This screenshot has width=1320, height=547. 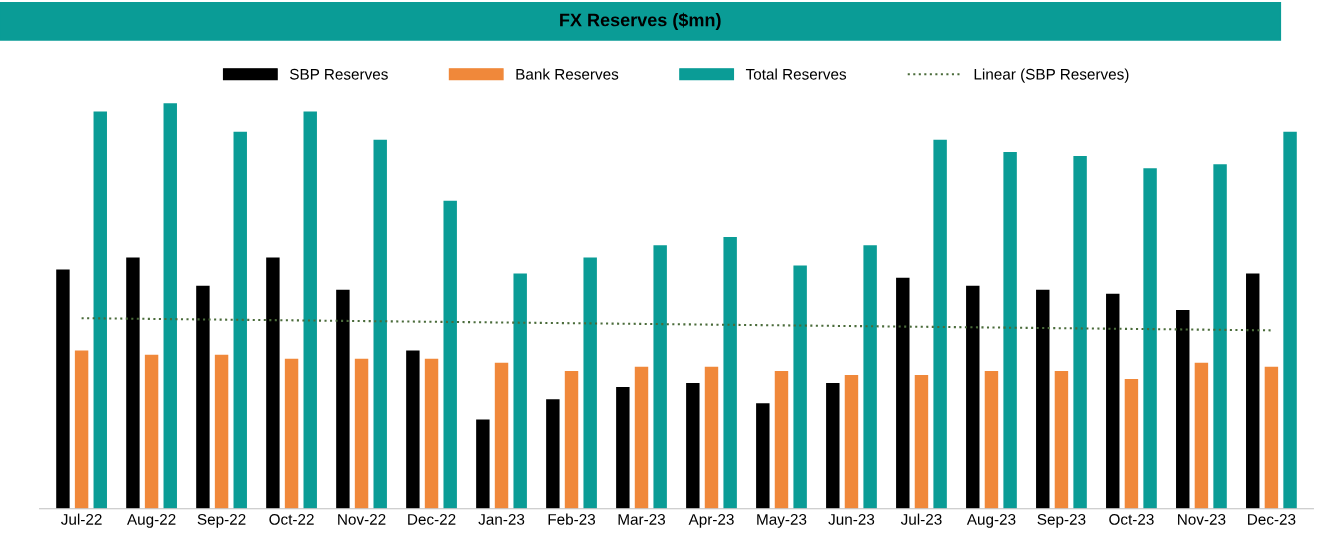 I want to click on x-tick-label: Dec-22, so click(x=432, y=519).